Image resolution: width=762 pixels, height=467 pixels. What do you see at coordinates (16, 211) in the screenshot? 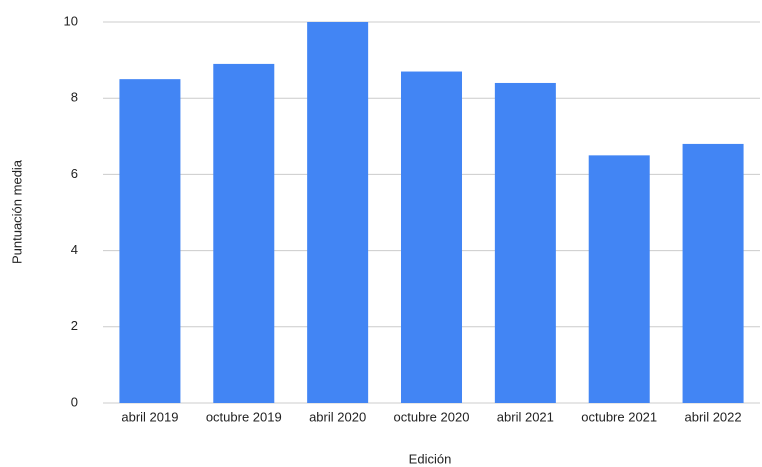
I see `y-axis-title: Puntuación media` at bounding box center [16, 211].